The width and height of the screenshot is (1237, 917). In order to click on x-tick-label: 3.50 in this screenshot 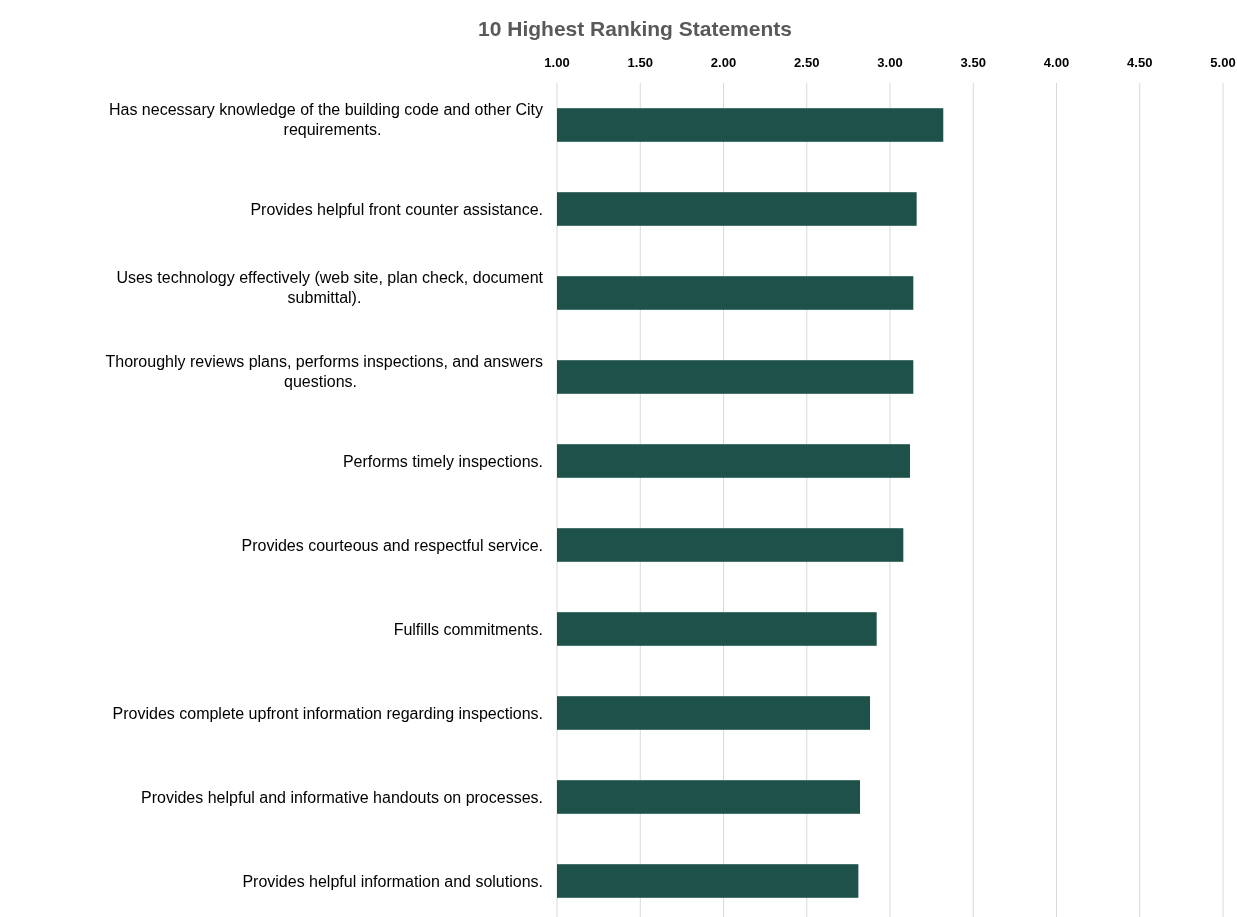, I will do `click(973, 62)`.